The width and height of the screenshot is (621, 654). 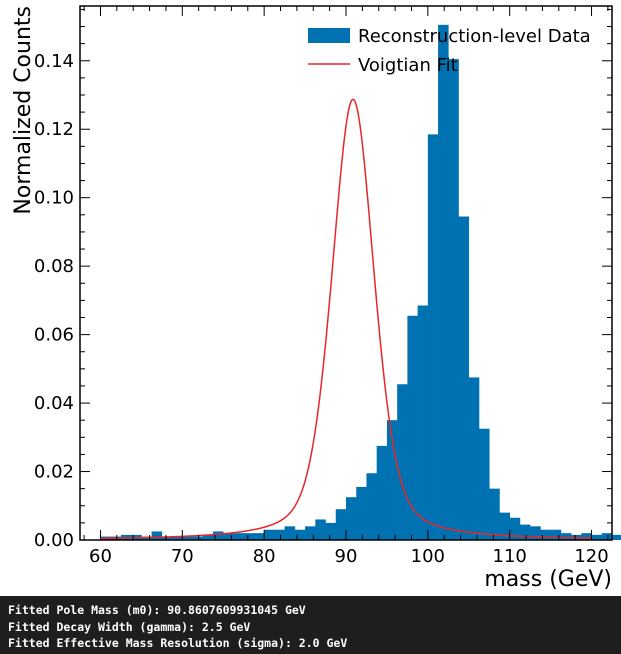 I want to click on x-tick-label: 80, so click(x=264, y=556).